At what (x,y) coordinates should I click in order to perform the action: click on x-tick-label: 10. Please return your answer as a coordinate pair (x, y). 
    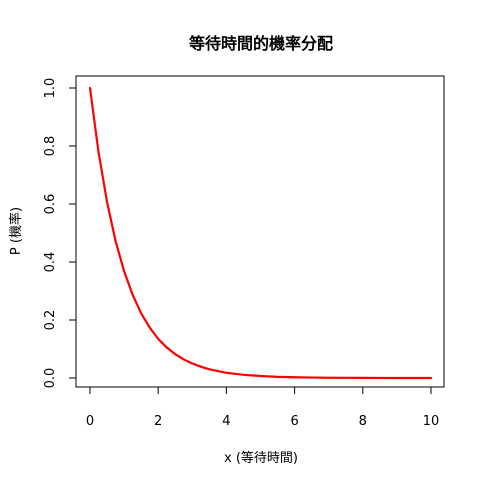
    Looking at the image, I should click on (431, 421).